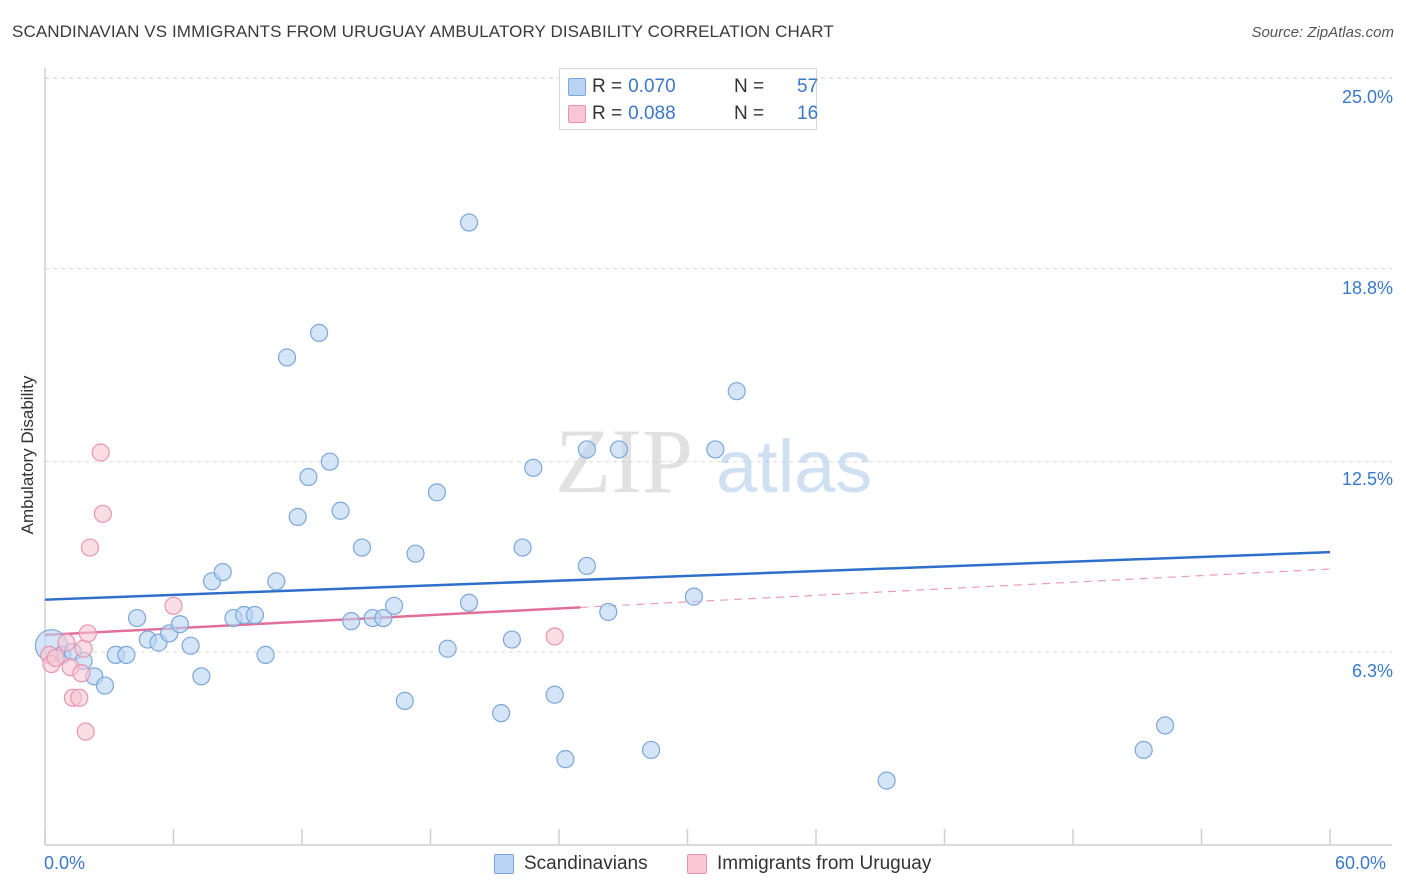 This screenshot has width=1406, height=892. Describe the element at coordinates (1322, 32) in the screenshot. I see `source-label: Source: ZipAtlas.com` at that location.